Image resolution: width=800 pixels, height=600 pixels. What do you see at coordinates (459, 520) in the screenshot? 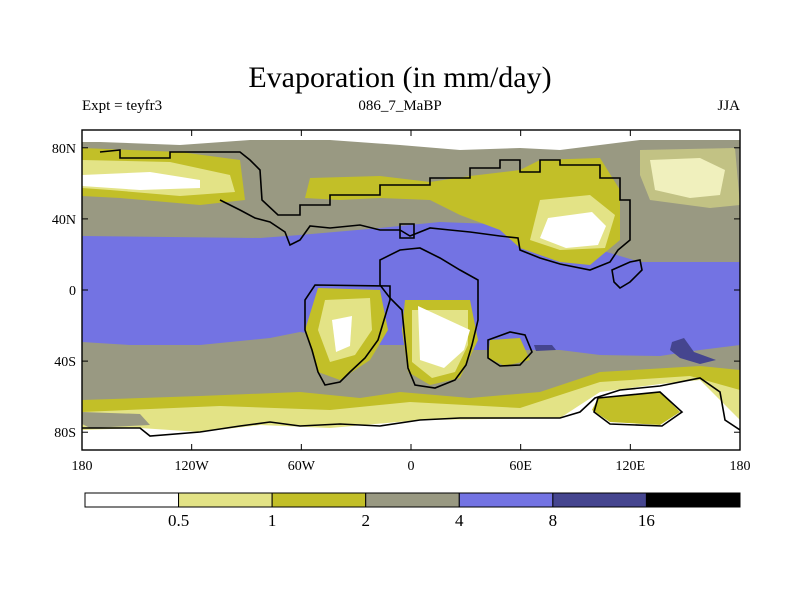
I see `colorbar-label: 4` at bounding box center [459, 520].